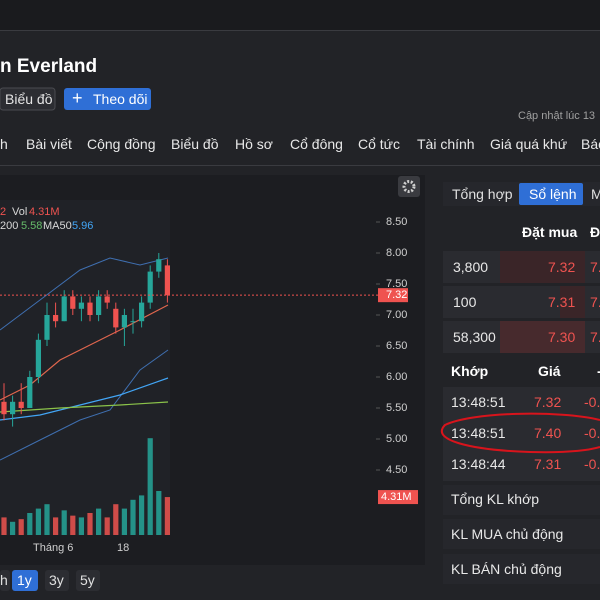 Image resolution: width=600 pixels, height=600 pixels. Describe the element at coordinates (595, 232) in the screenshot. I see `column-header: Đ` at that location.